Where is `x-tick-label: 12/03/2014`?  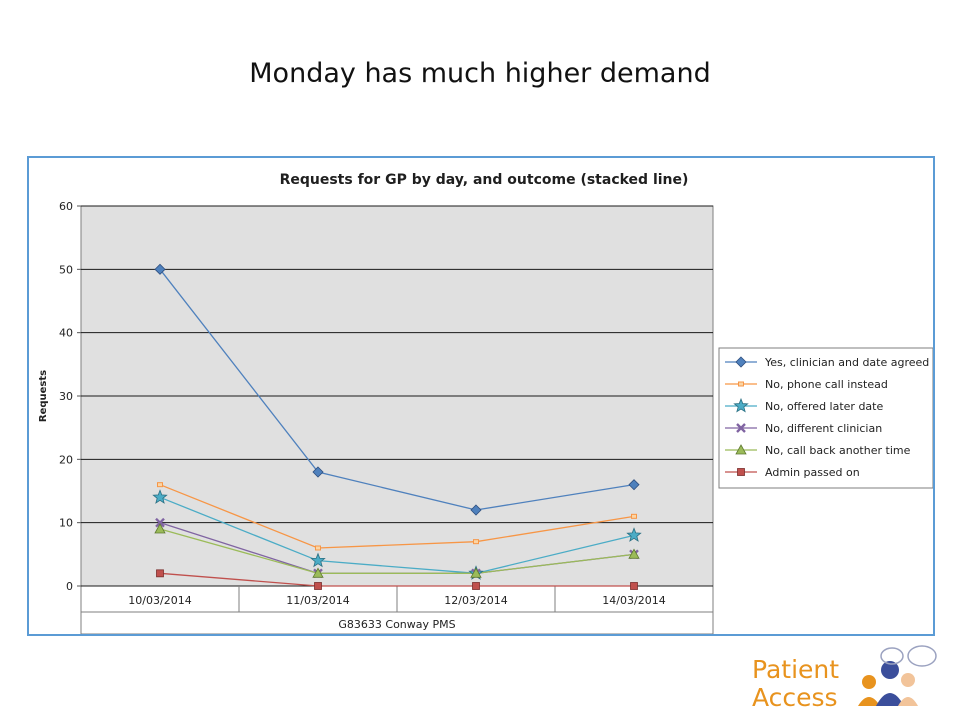
x-tick-label: 12/03/2014 is located at coordinates (475, 600).